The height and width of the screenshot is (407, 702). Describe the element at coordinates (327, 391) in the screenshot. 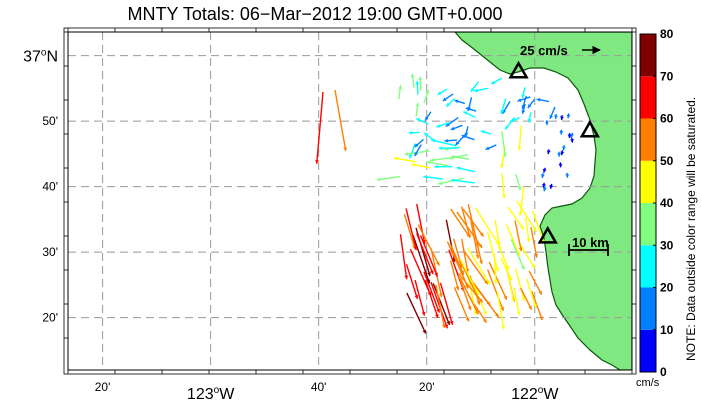

I see `longitude-labels: 20' 123oW 40' 20' 122oW` at that location.